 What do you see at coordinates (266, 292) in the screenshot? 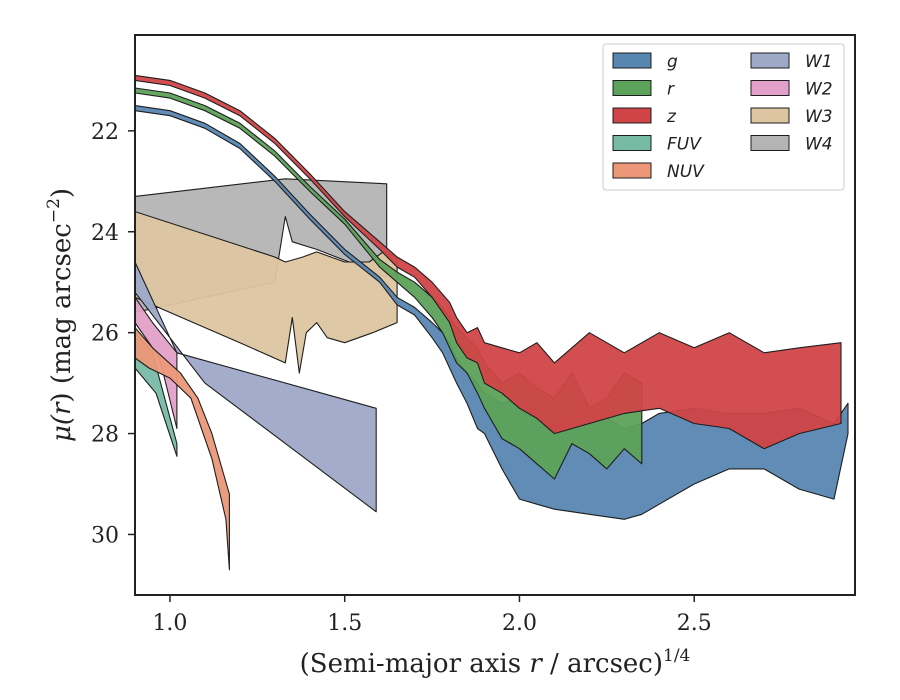
I see `band-w3` at bounding box center [266, 292].